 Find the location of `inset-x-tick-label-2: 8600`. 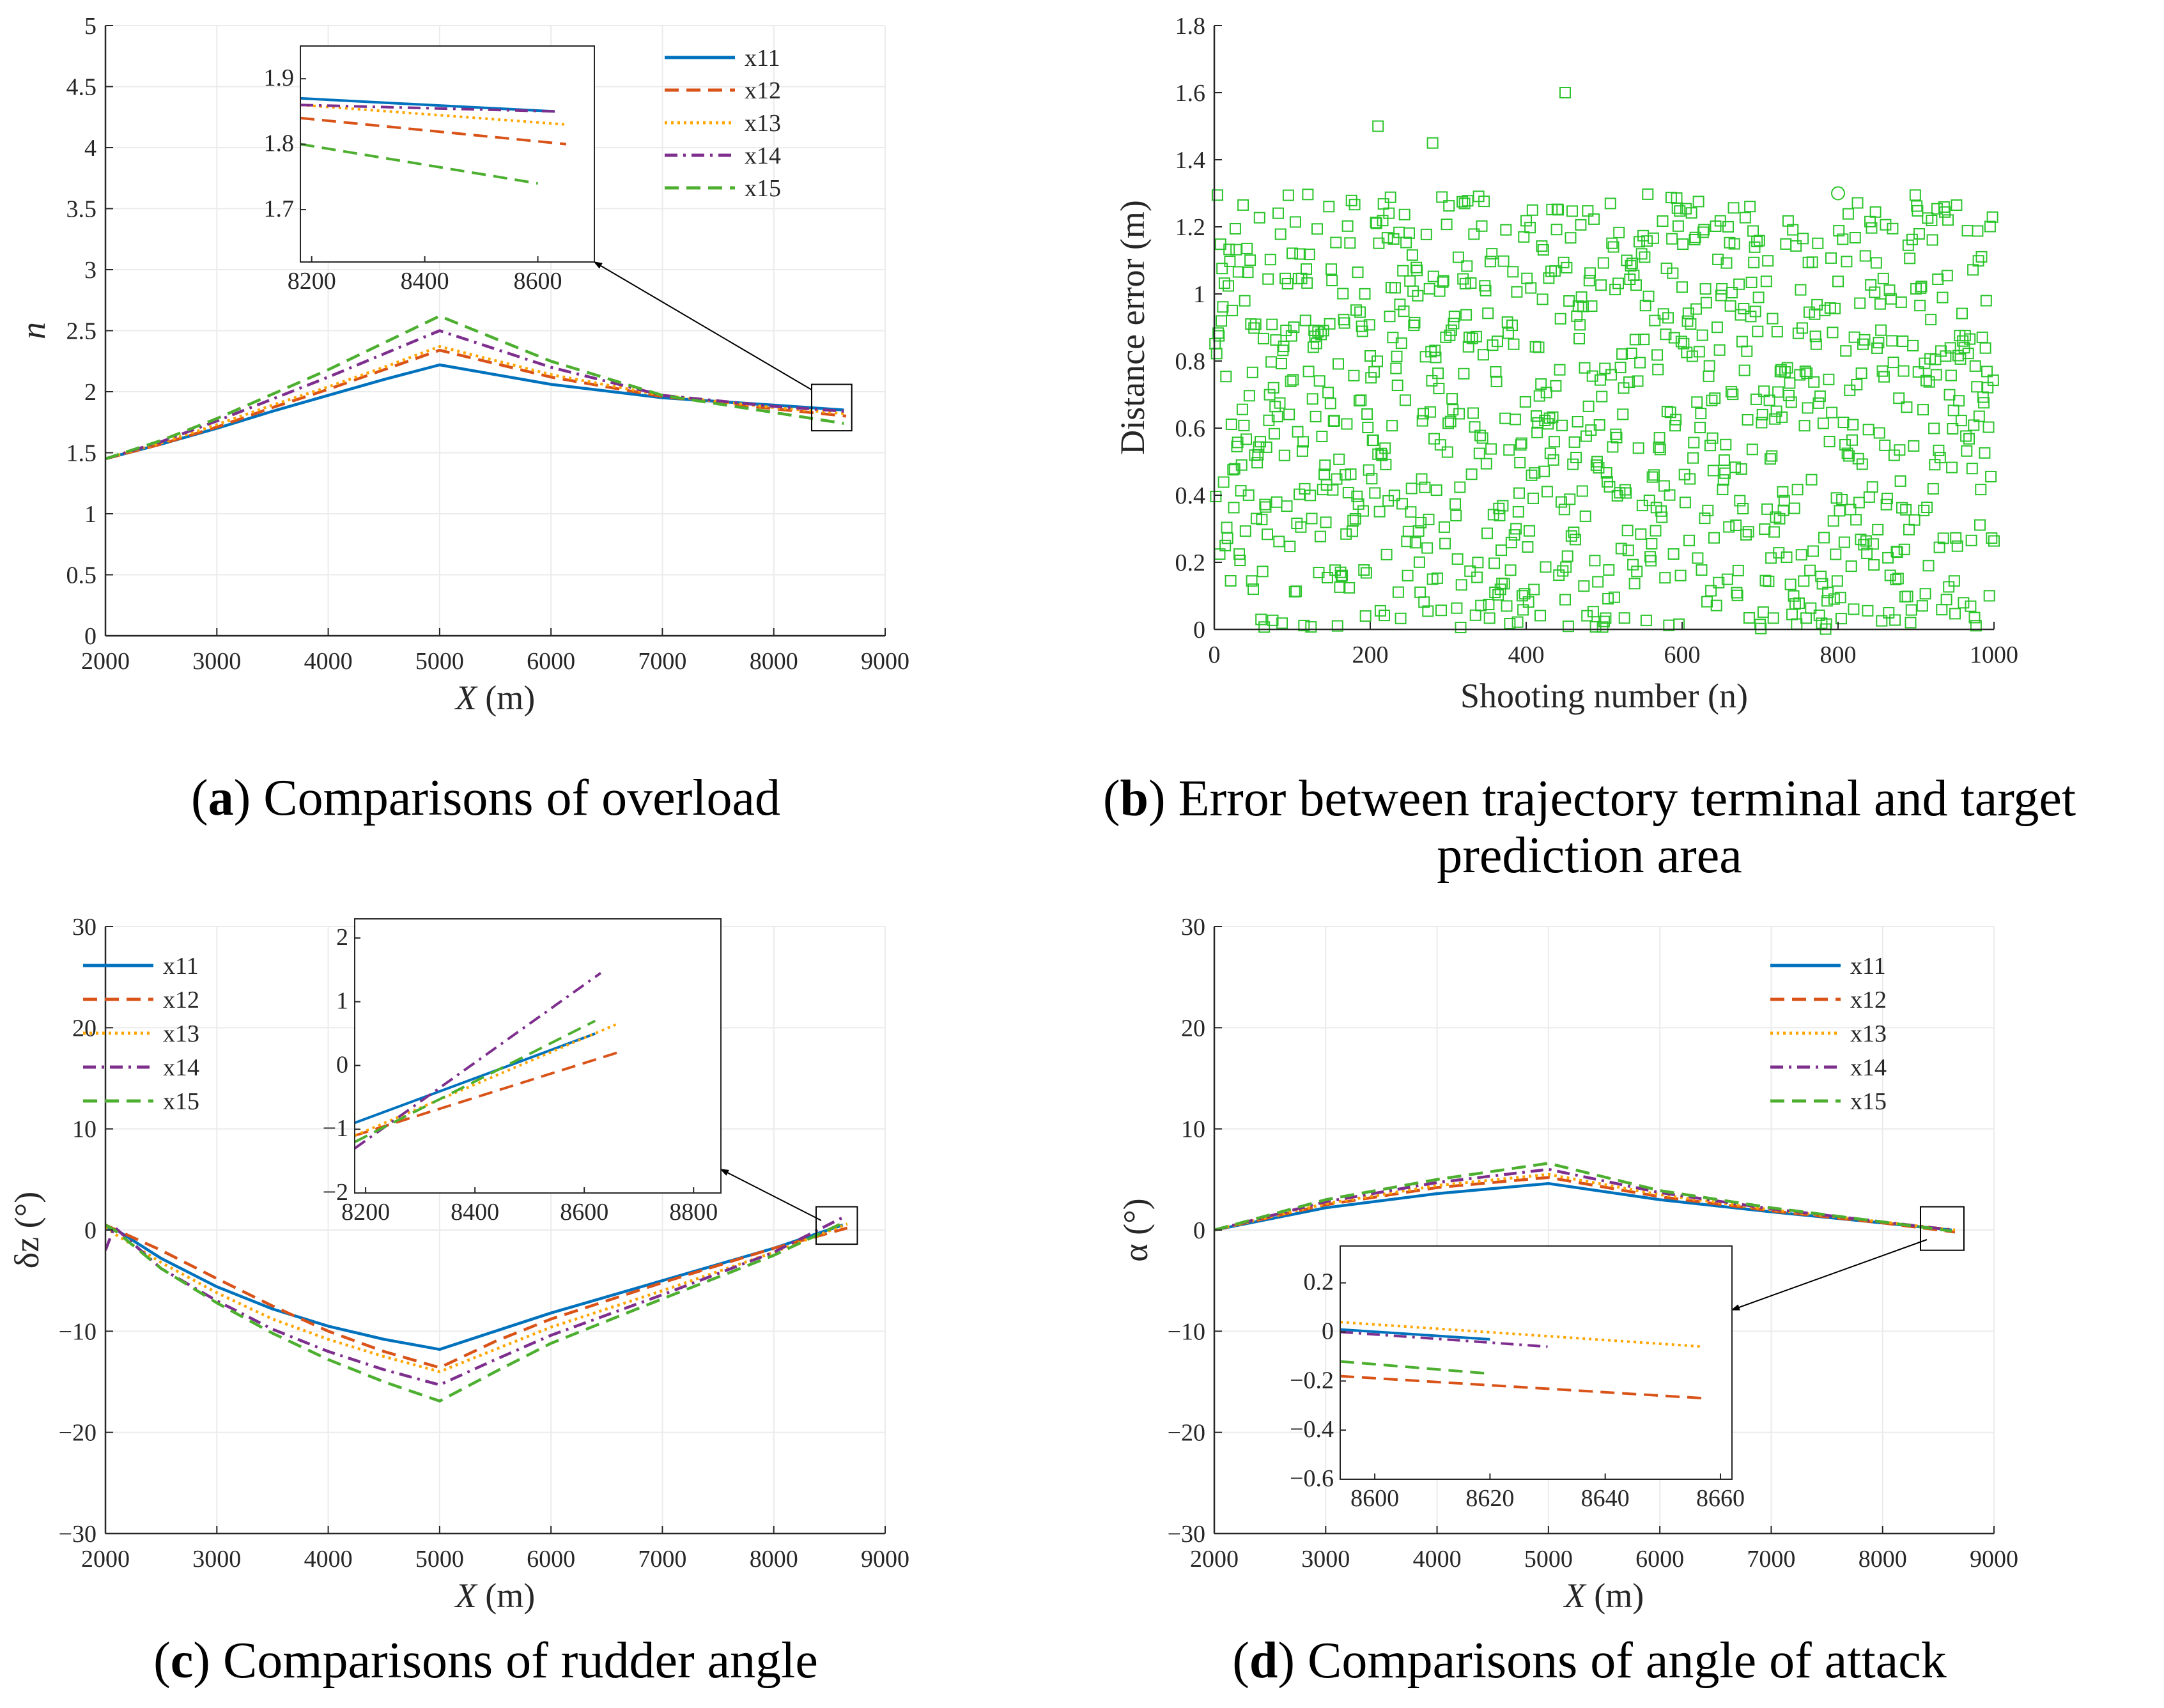

inset-x-tick-label-2: 8600 is located at coordinates (538, 281).